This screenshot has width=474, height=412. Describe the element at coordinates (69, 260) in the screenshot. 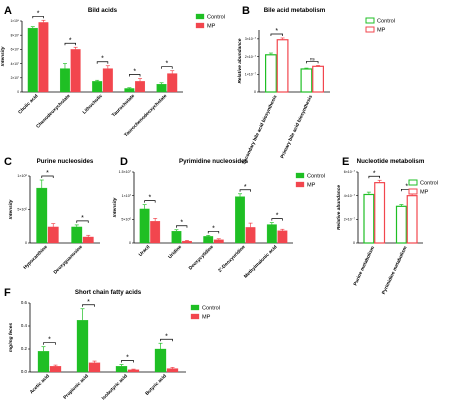

I see `x-tick-label: Deoxyguanosine` at that location.